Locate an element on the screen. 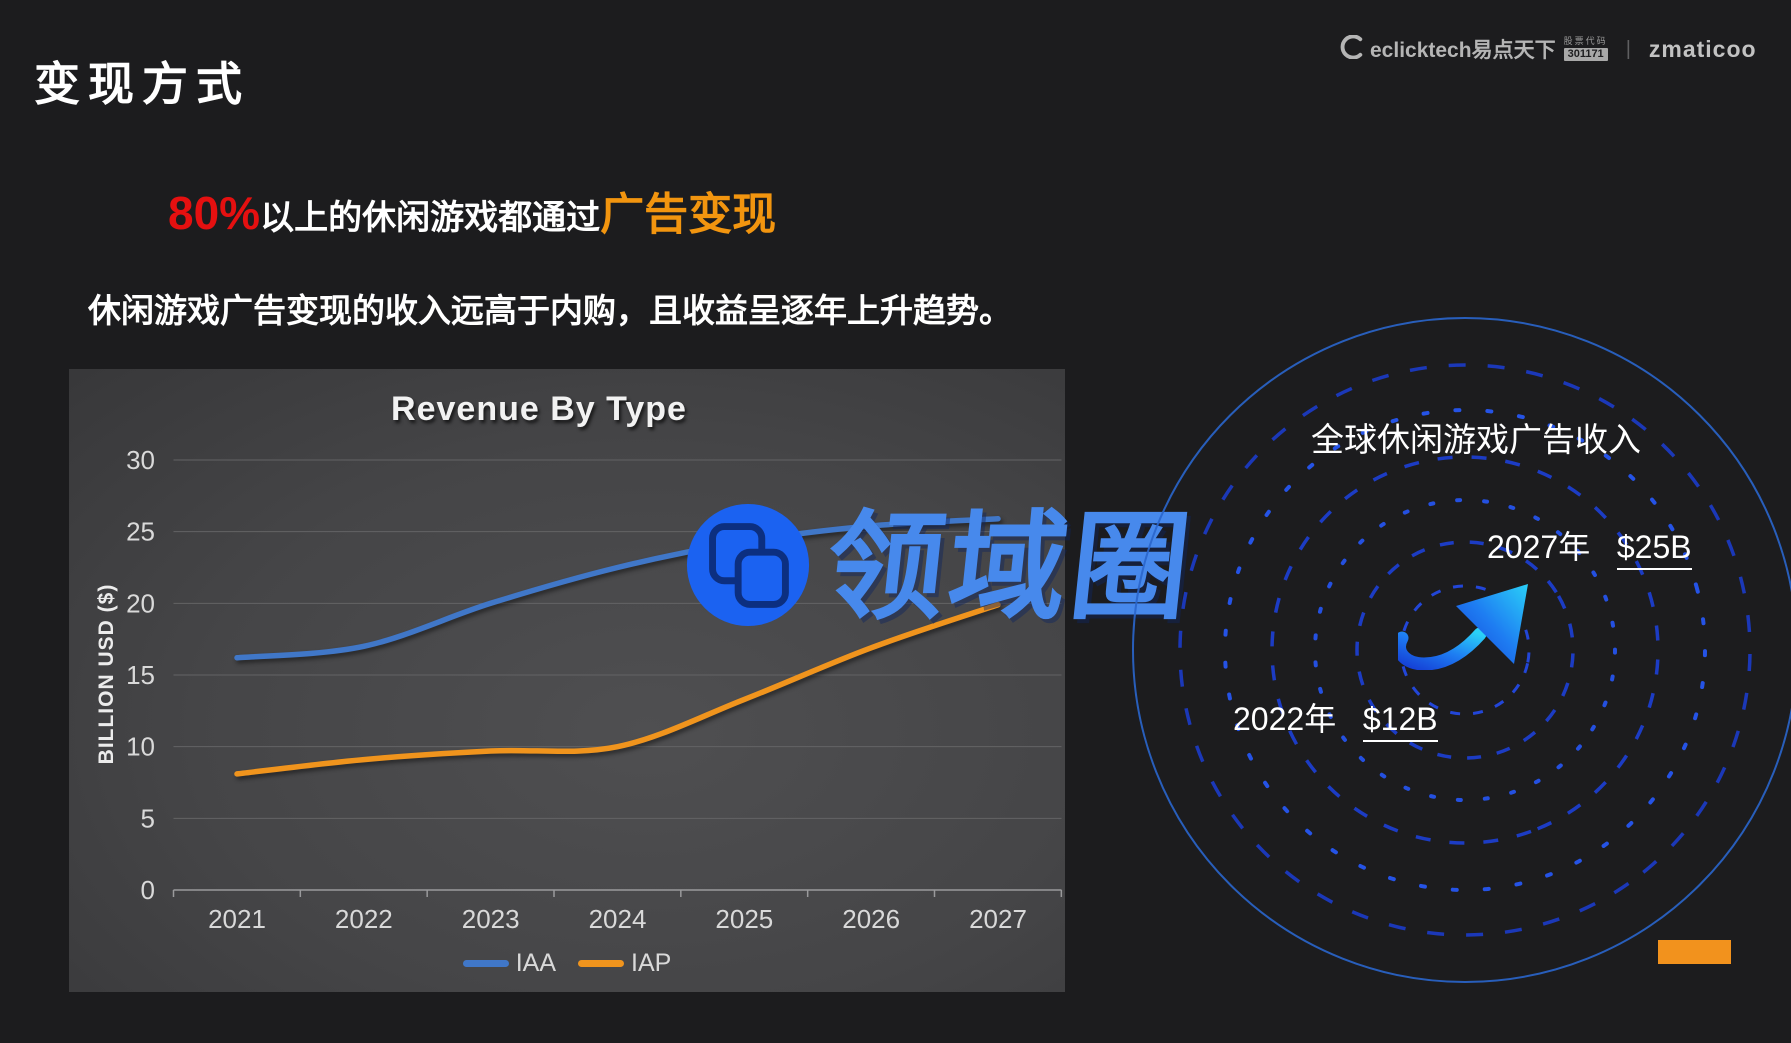  legend-label-IAA: IAA is located at coordinates (535, 962).